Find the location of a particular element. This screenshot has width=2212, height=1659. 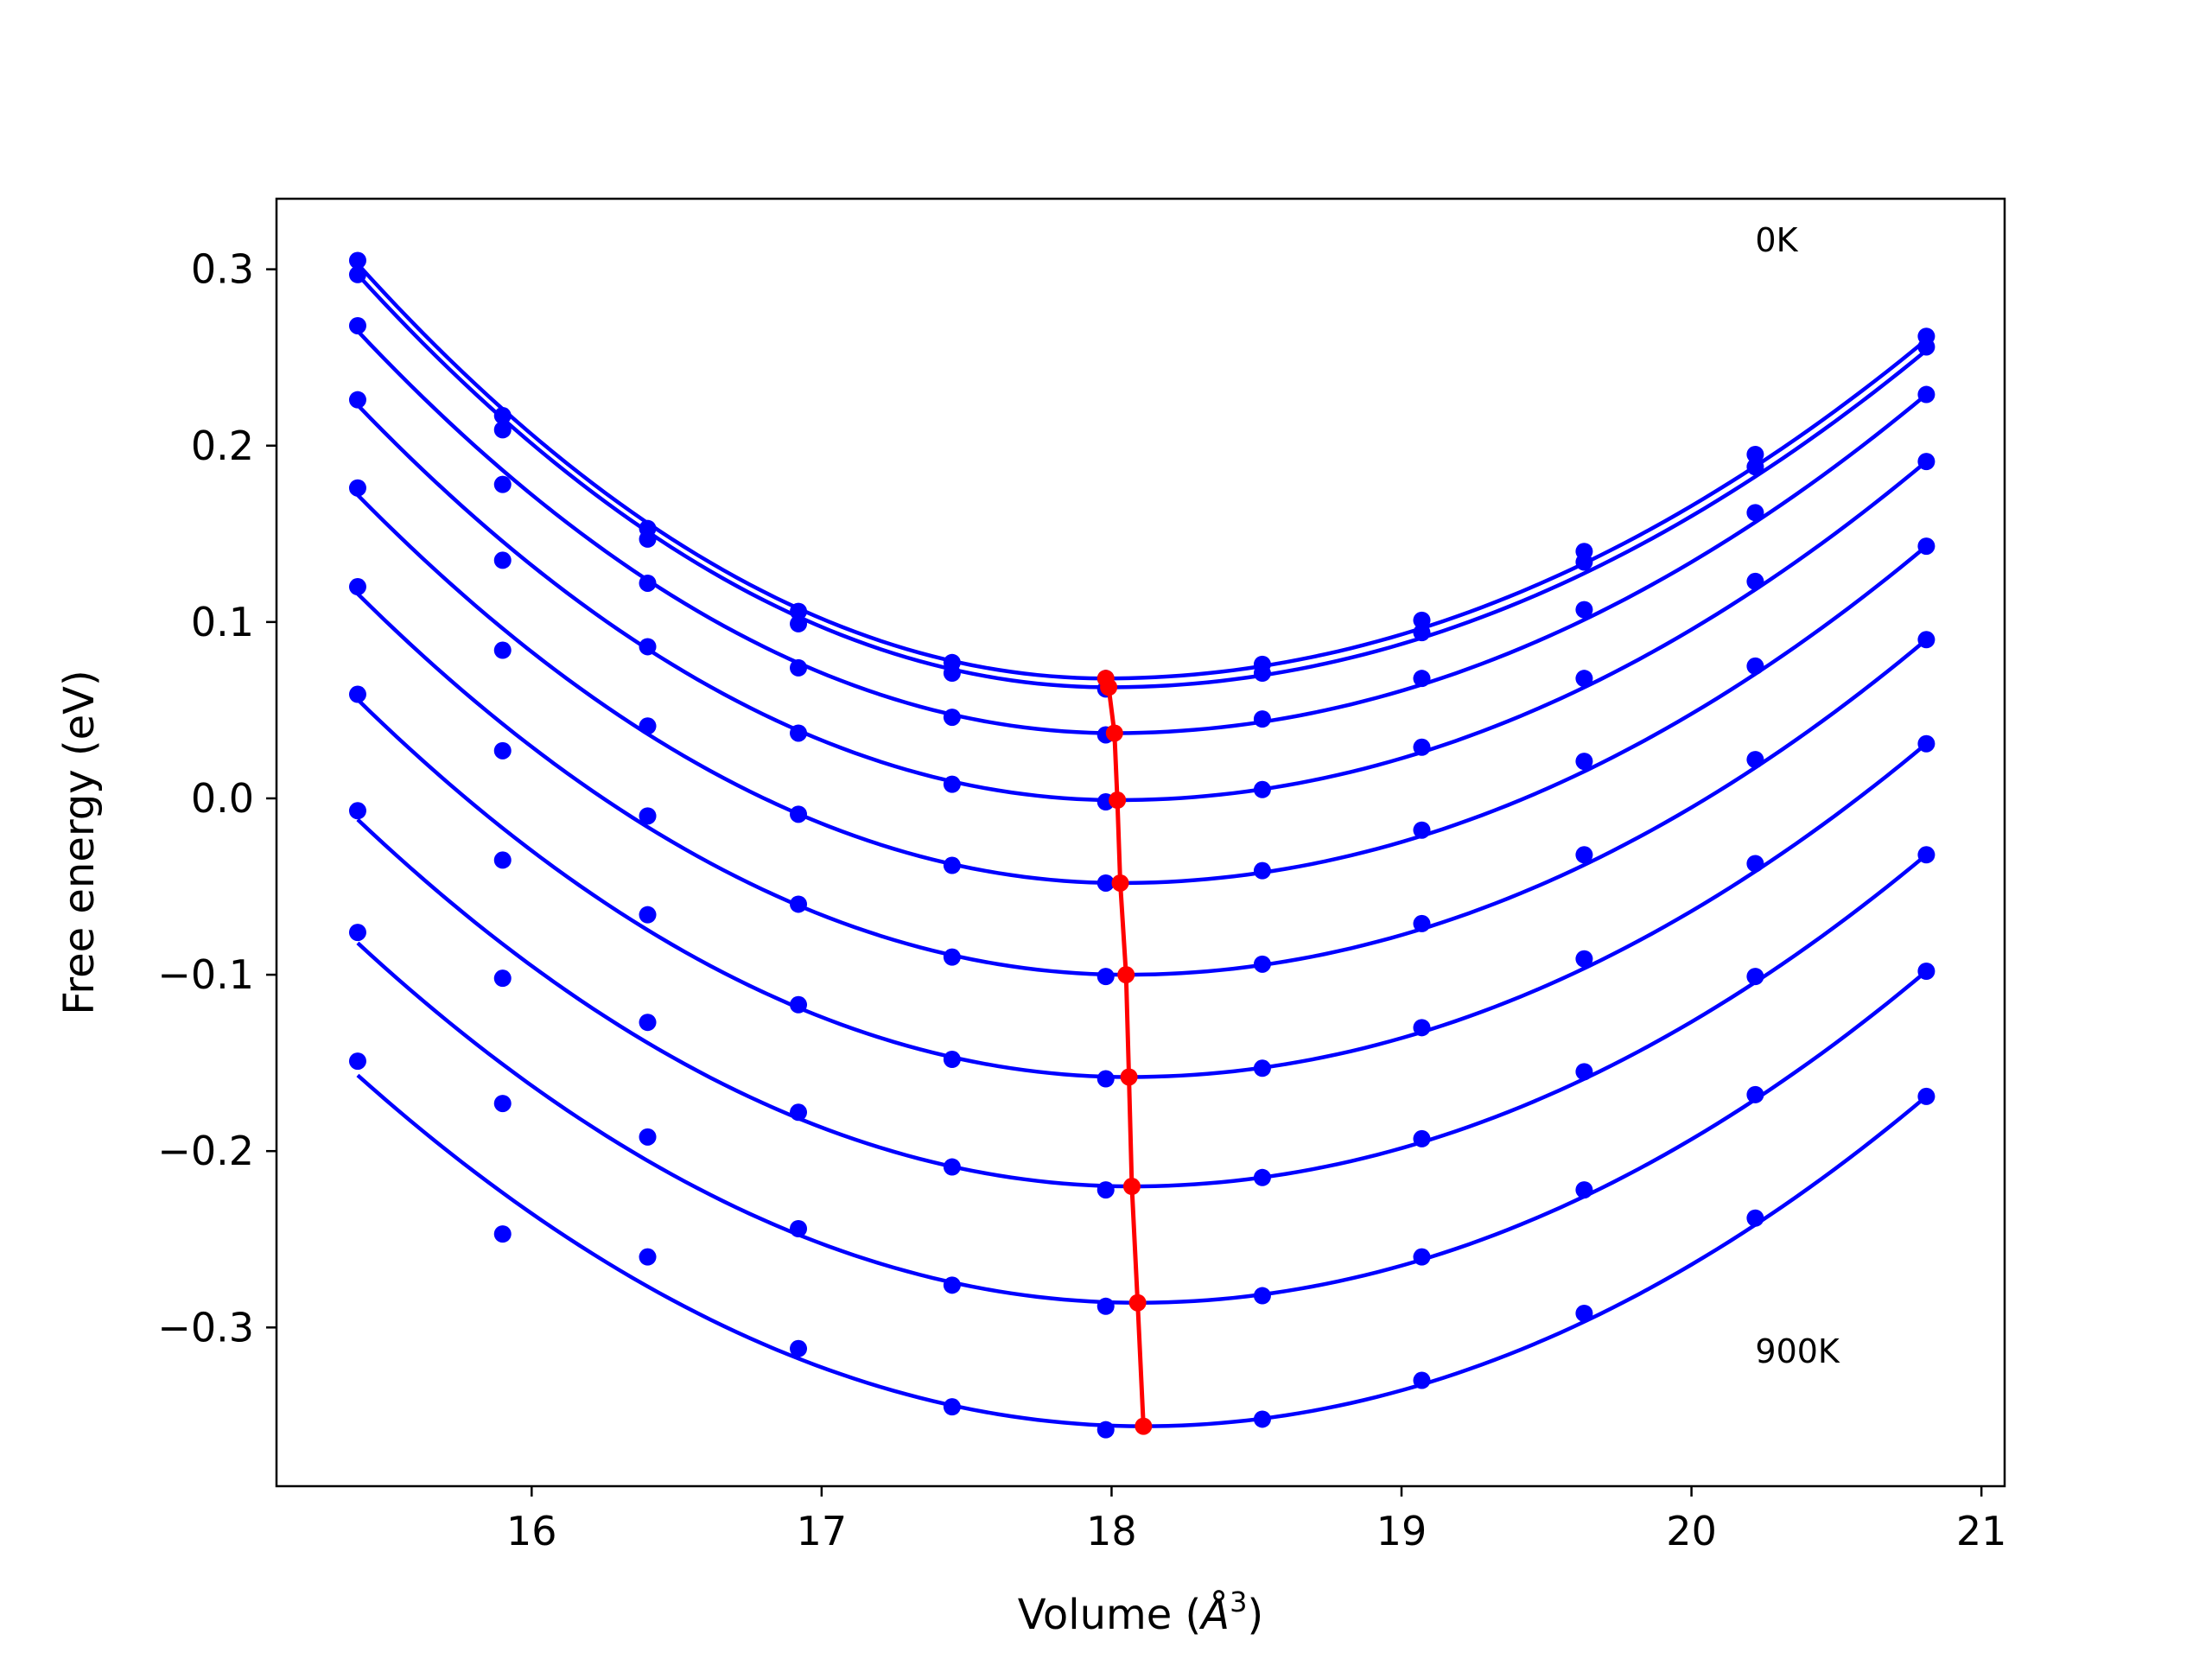

y-tick-label-5: −0.2 is located at coordinates (205, 1151).